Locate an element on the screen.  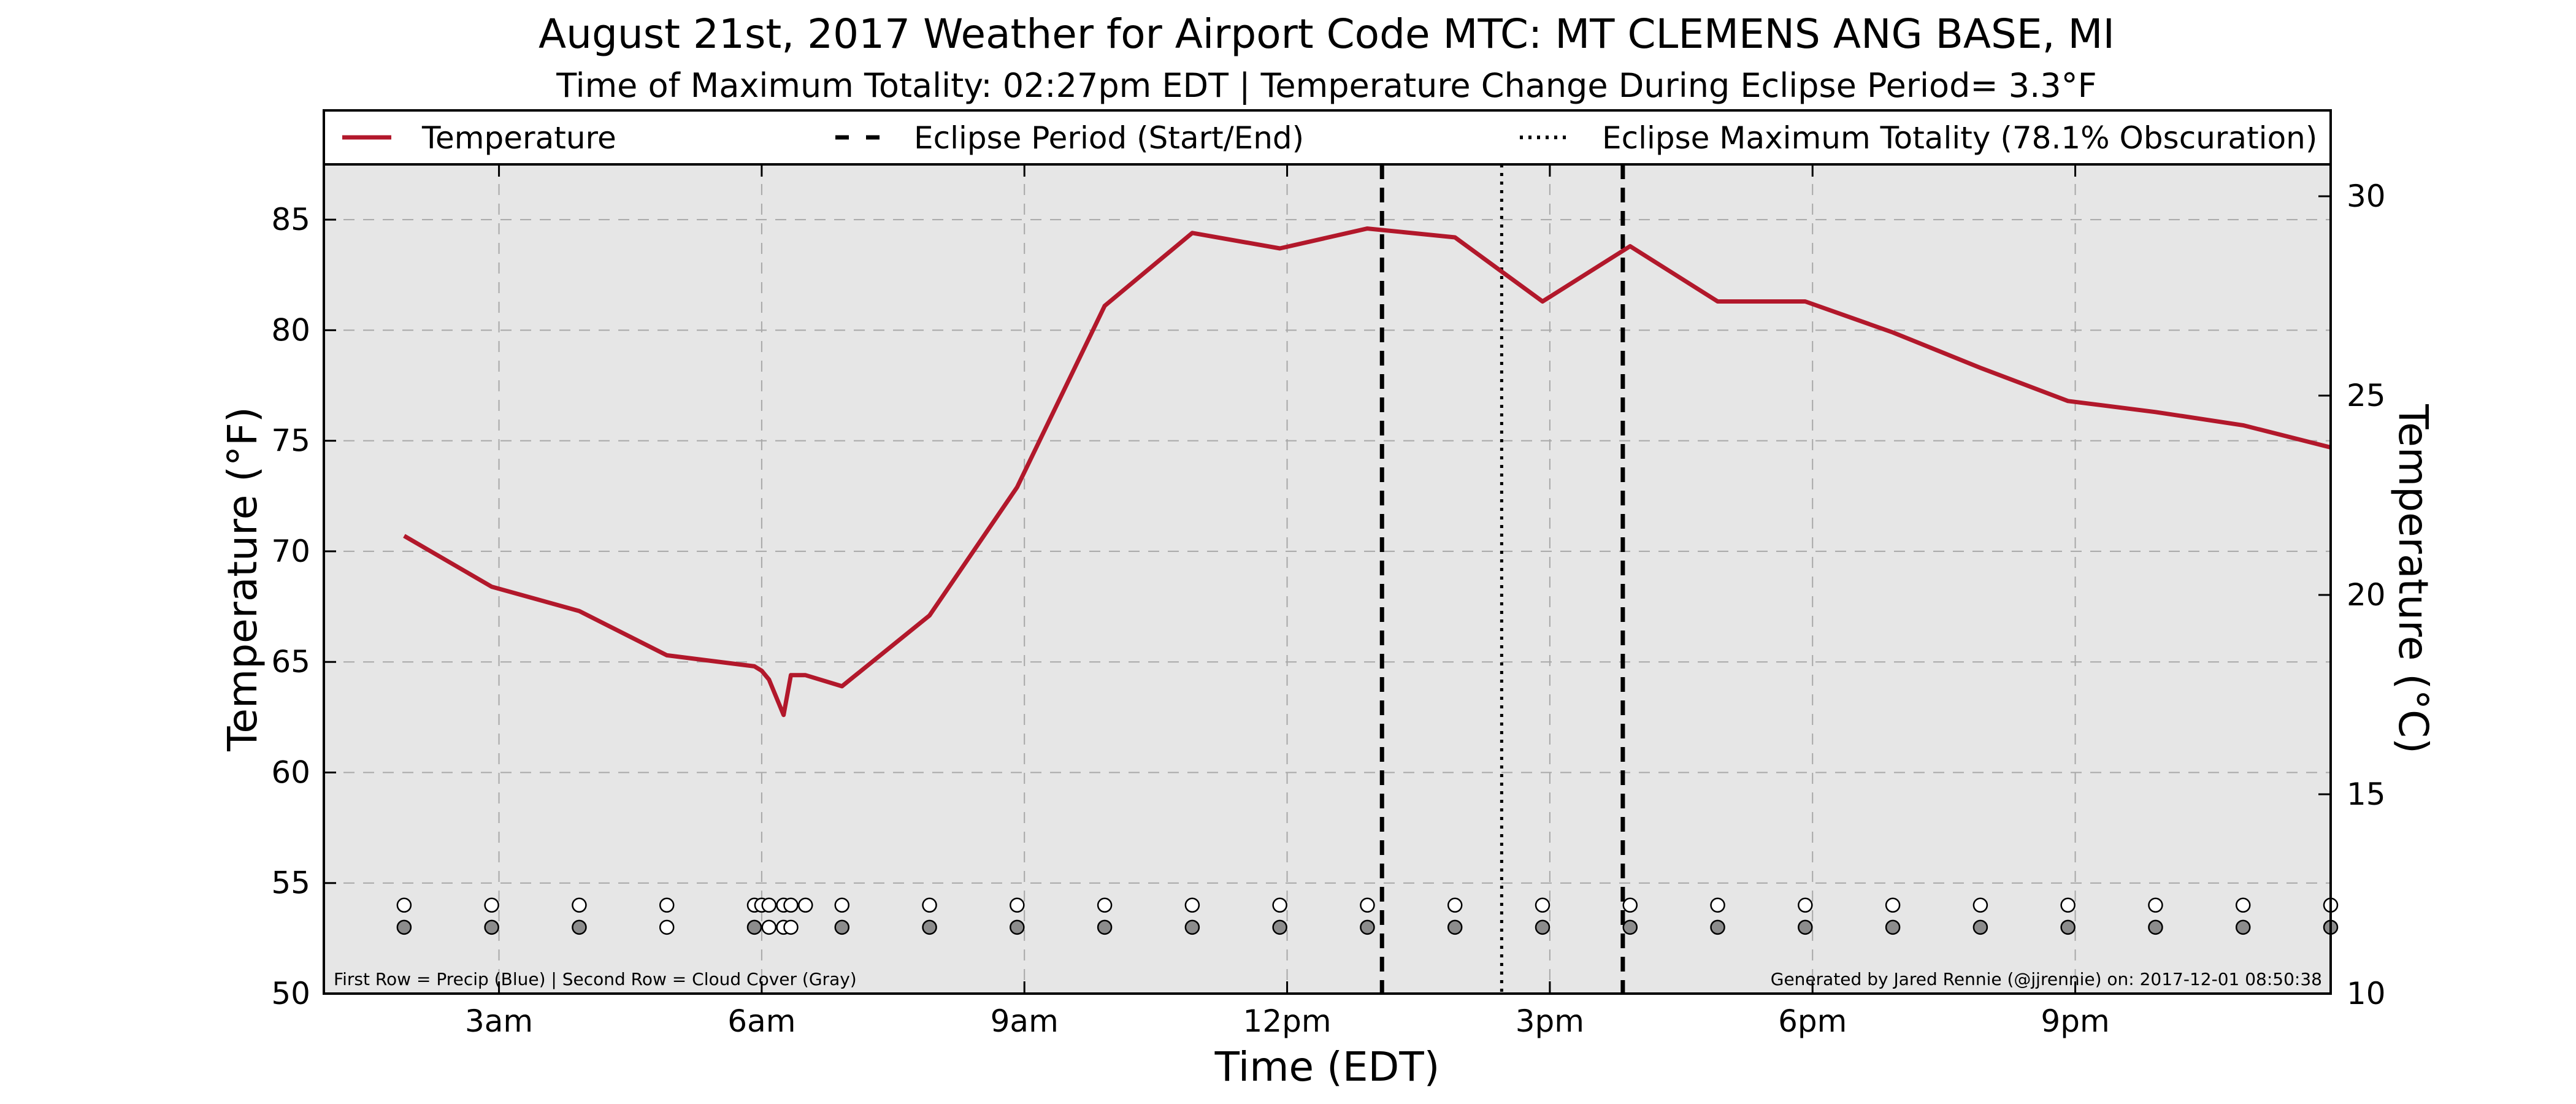
y2-tick-label: 30 is located at coordinates (2366, 196).